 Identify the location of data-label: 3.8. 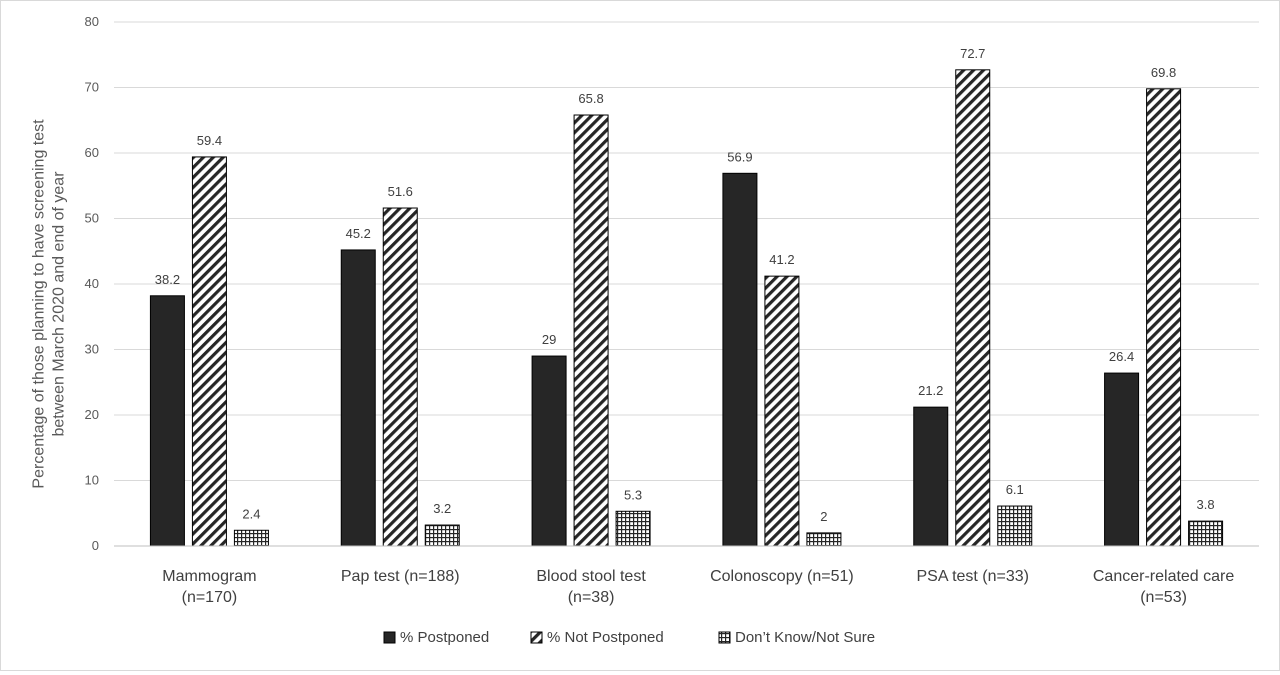
(1206, 504).